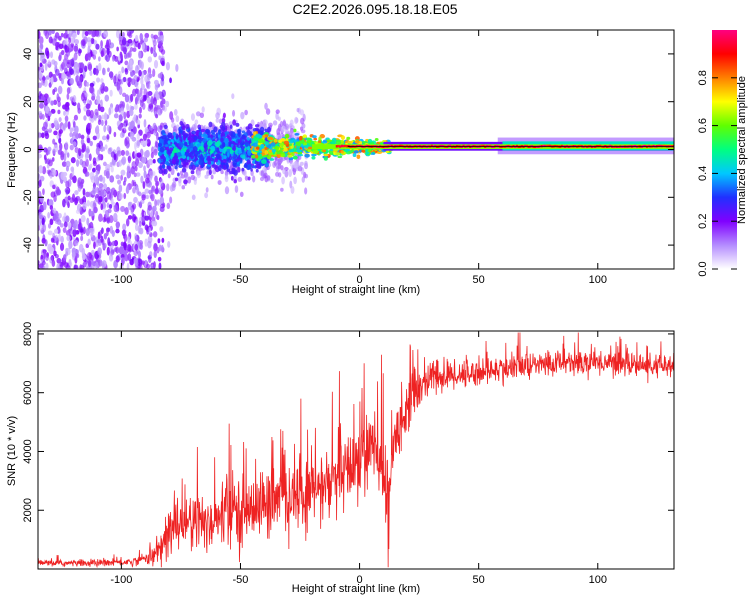 This screenshot has height=600, width=750. What do you see at coordinates (724, 149) in the screenshot?
I see `colorbar-gradient` at bounding box center [724, 149].